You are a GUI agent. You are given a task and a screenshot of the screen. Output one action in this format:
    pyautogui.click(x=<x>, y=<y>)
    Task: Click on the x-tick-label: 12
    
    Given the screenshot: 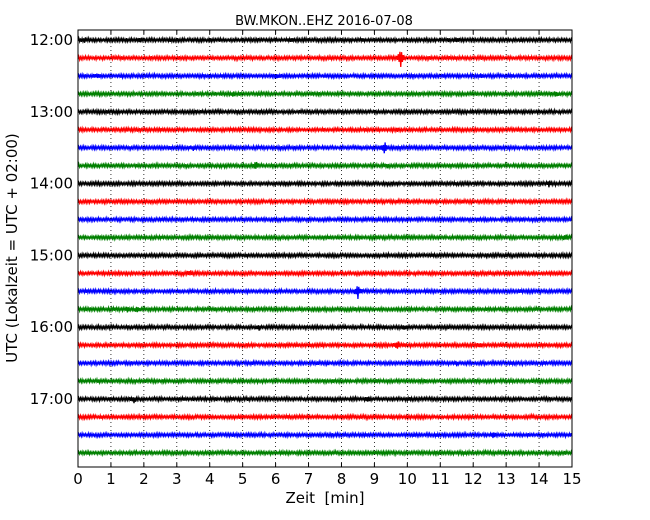 What is the action you would take?
    pyautogui.click(x=473, y=479)
    